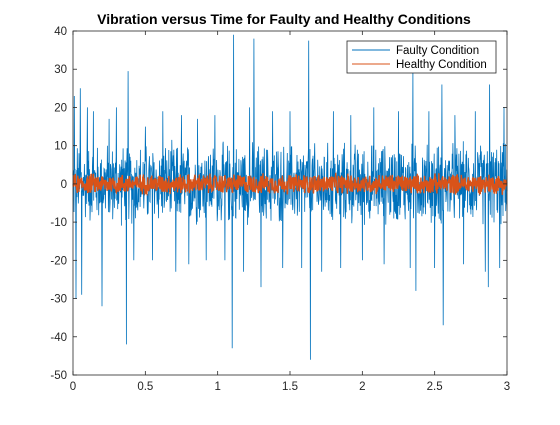 The width and height of the screenshot is (560, 425). Describe the element at coordinates (58, 261) in the screenshot. I see `y-tick-label: -20` at that location.